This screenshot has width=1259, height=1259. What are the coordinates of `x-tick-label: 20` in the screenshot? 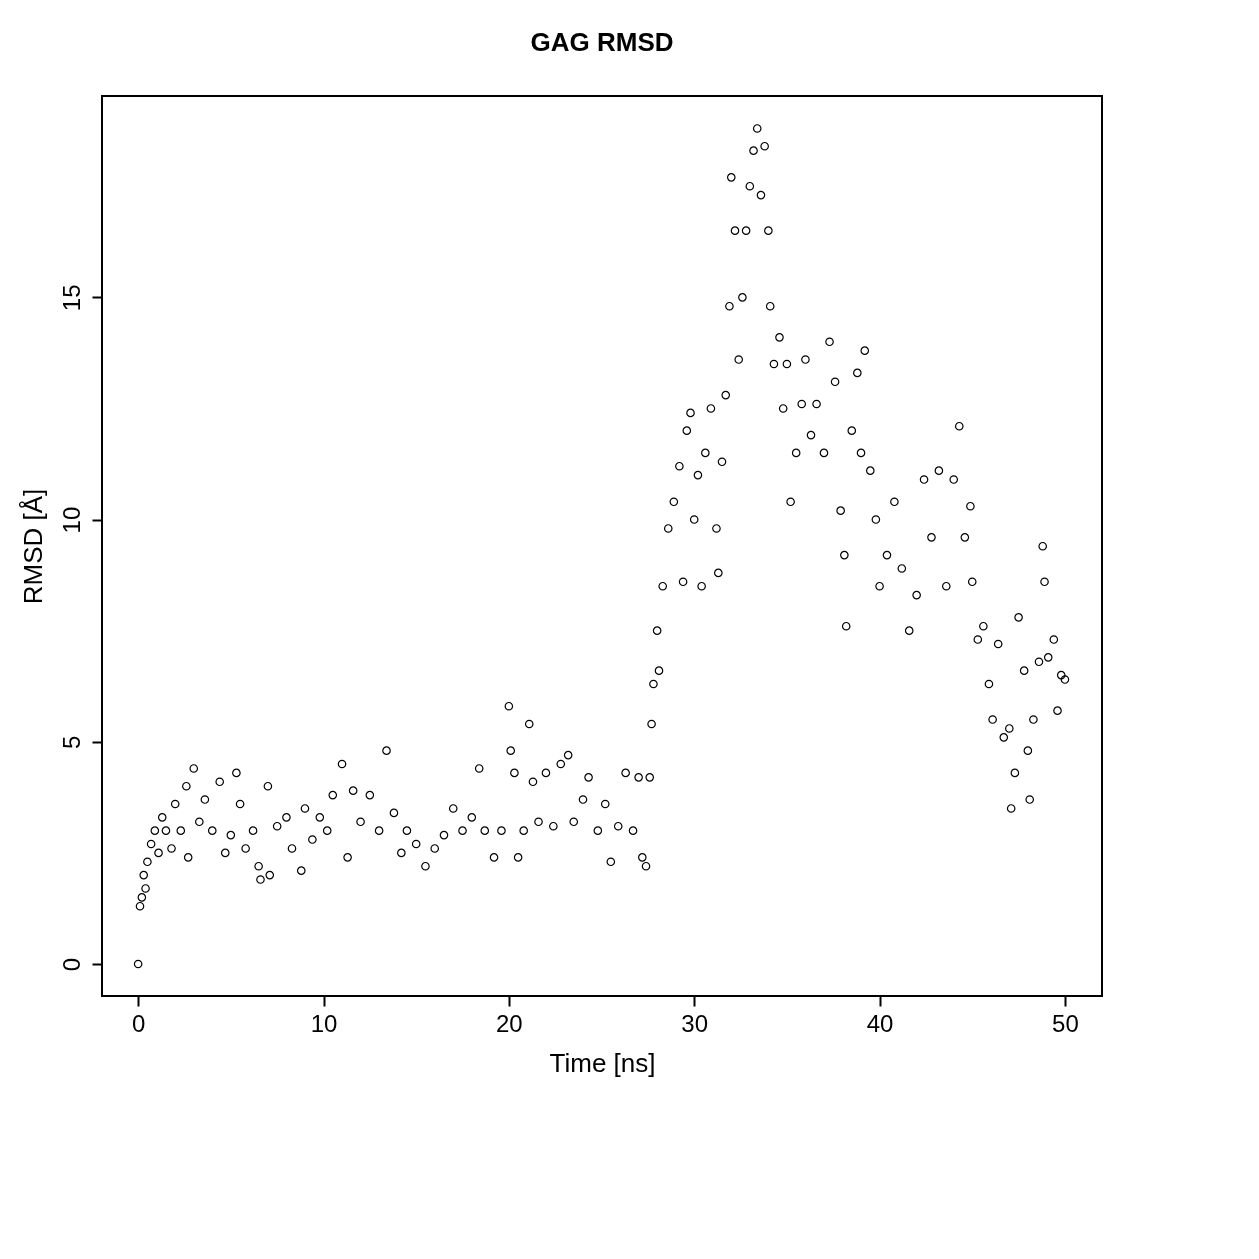 It's located at (509, 1023).